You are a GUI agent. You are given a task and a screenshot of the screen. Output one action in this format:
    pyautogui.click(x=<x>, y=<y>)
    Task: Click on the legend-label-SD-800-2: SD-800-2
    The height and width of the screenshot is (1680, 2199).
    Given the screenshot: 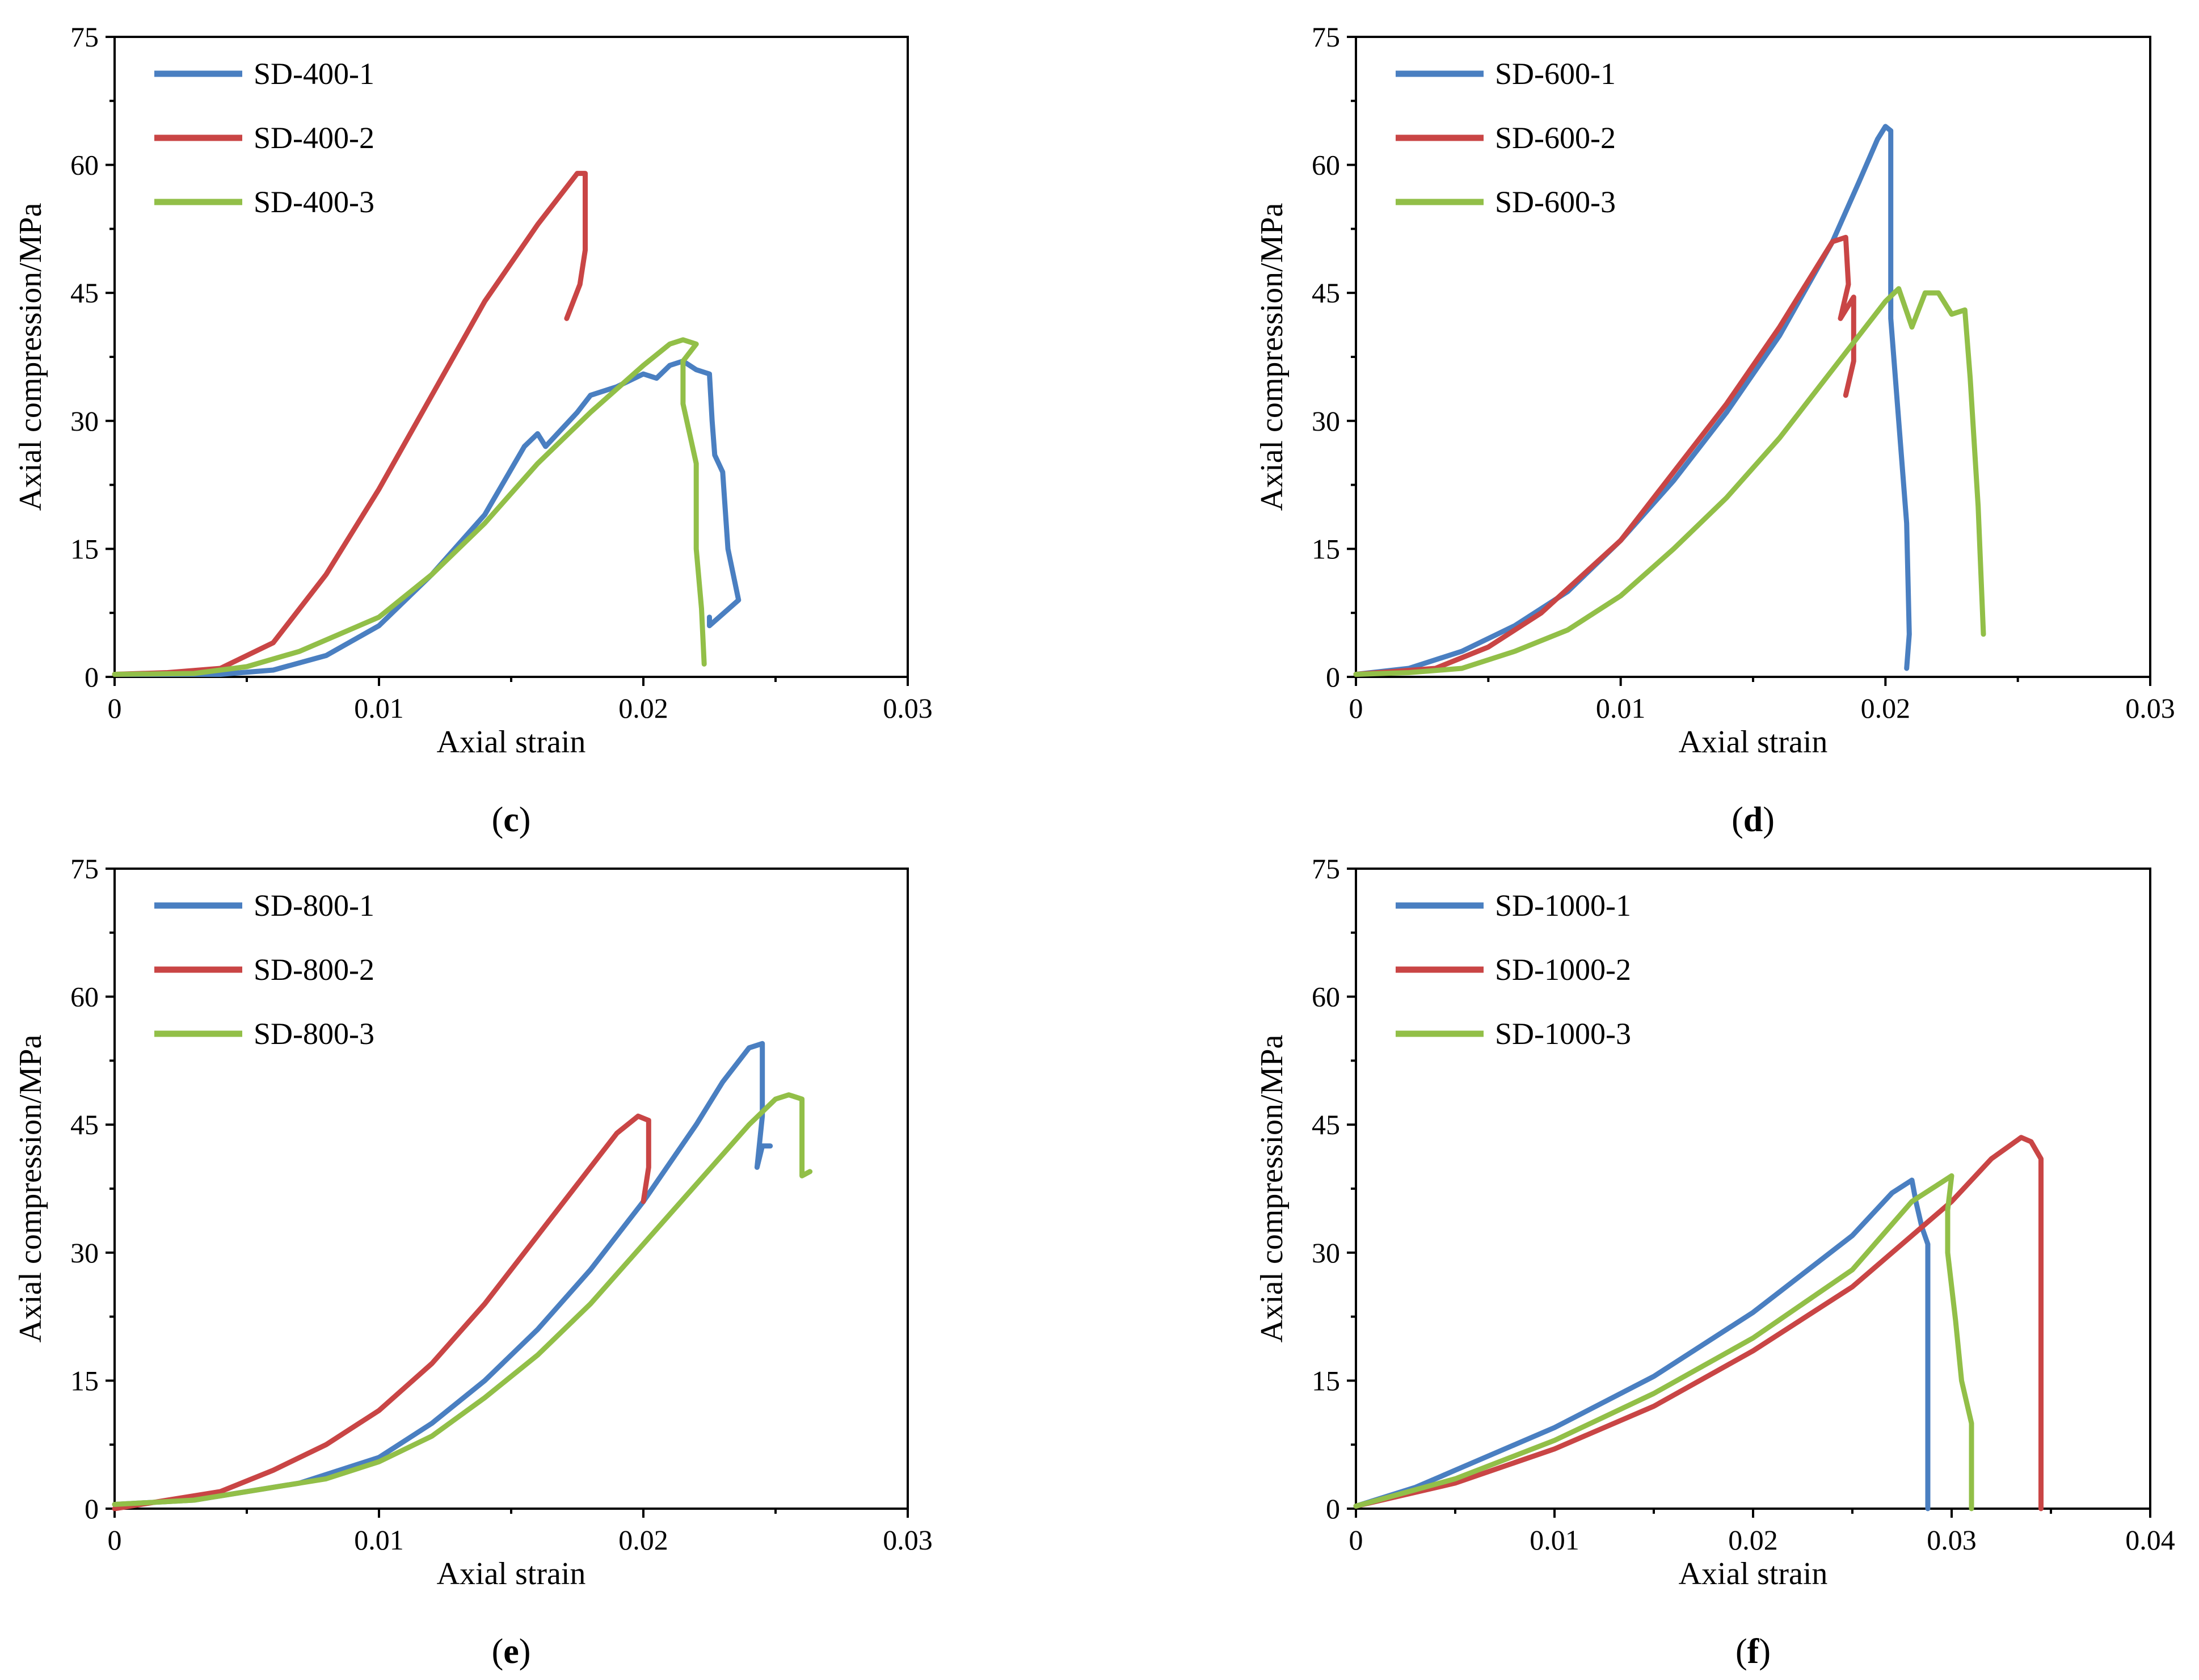 What is the action you would take?
    pyautogui.click(x=314, y=970)
    